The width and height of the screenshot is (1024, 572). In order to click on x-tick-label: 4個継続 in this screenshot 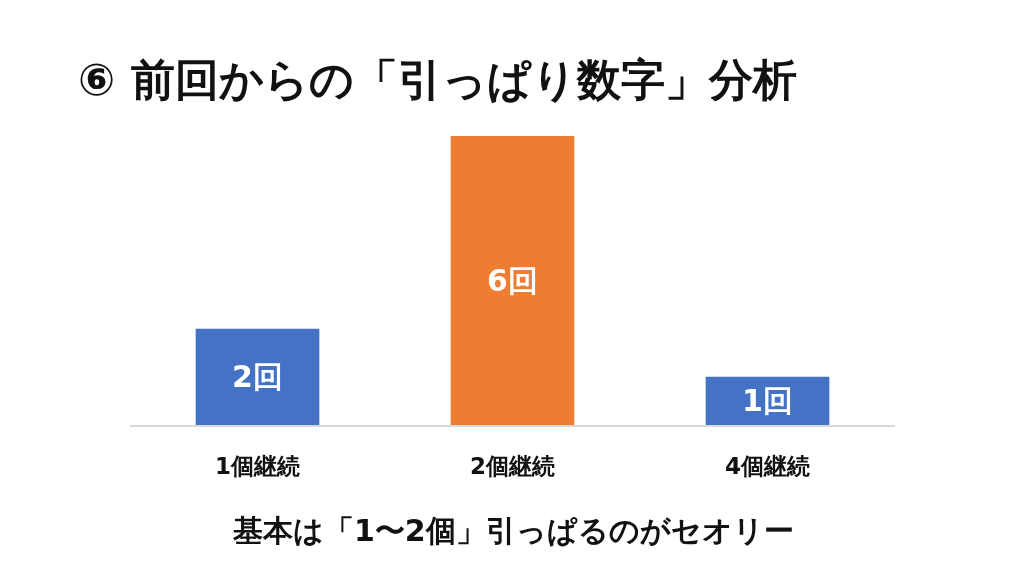, I will do `click(767, 466)`.